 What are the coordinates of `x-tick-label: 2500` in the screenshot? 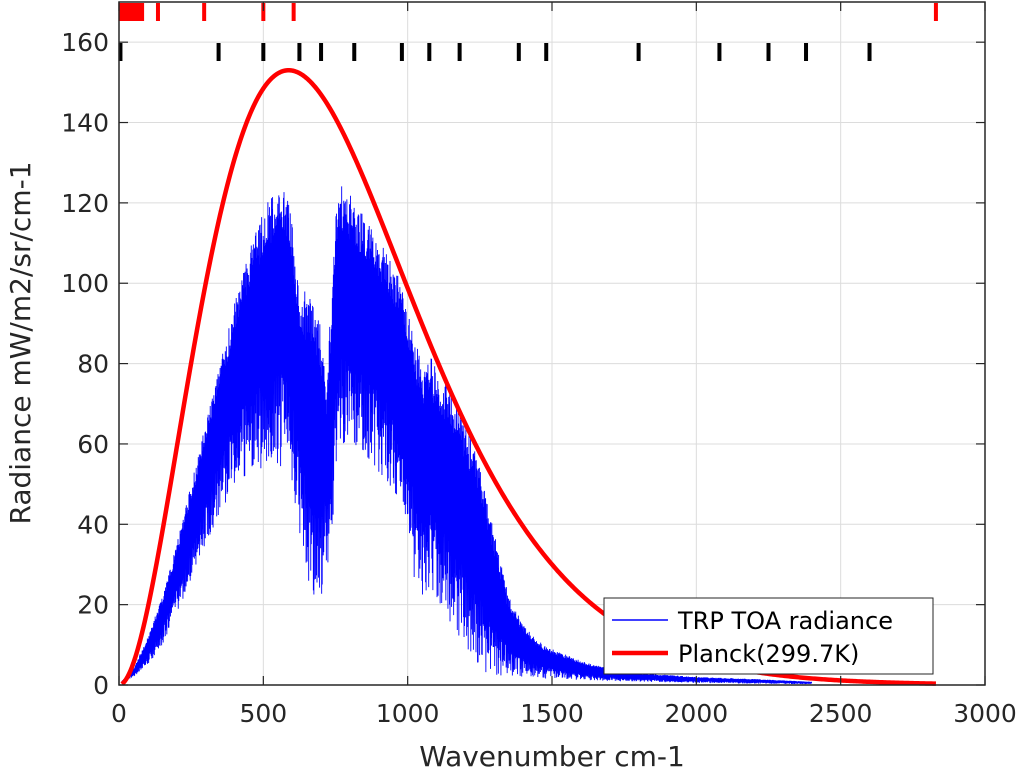 It's located at (841, 713).